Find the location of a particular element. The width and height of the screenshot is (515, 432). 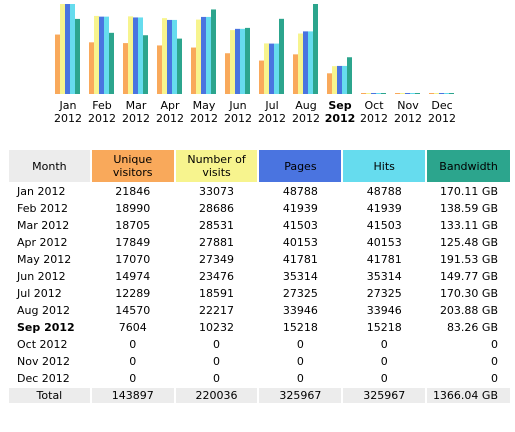

cell-pages: 48788 is located at coordinates (300, 191).